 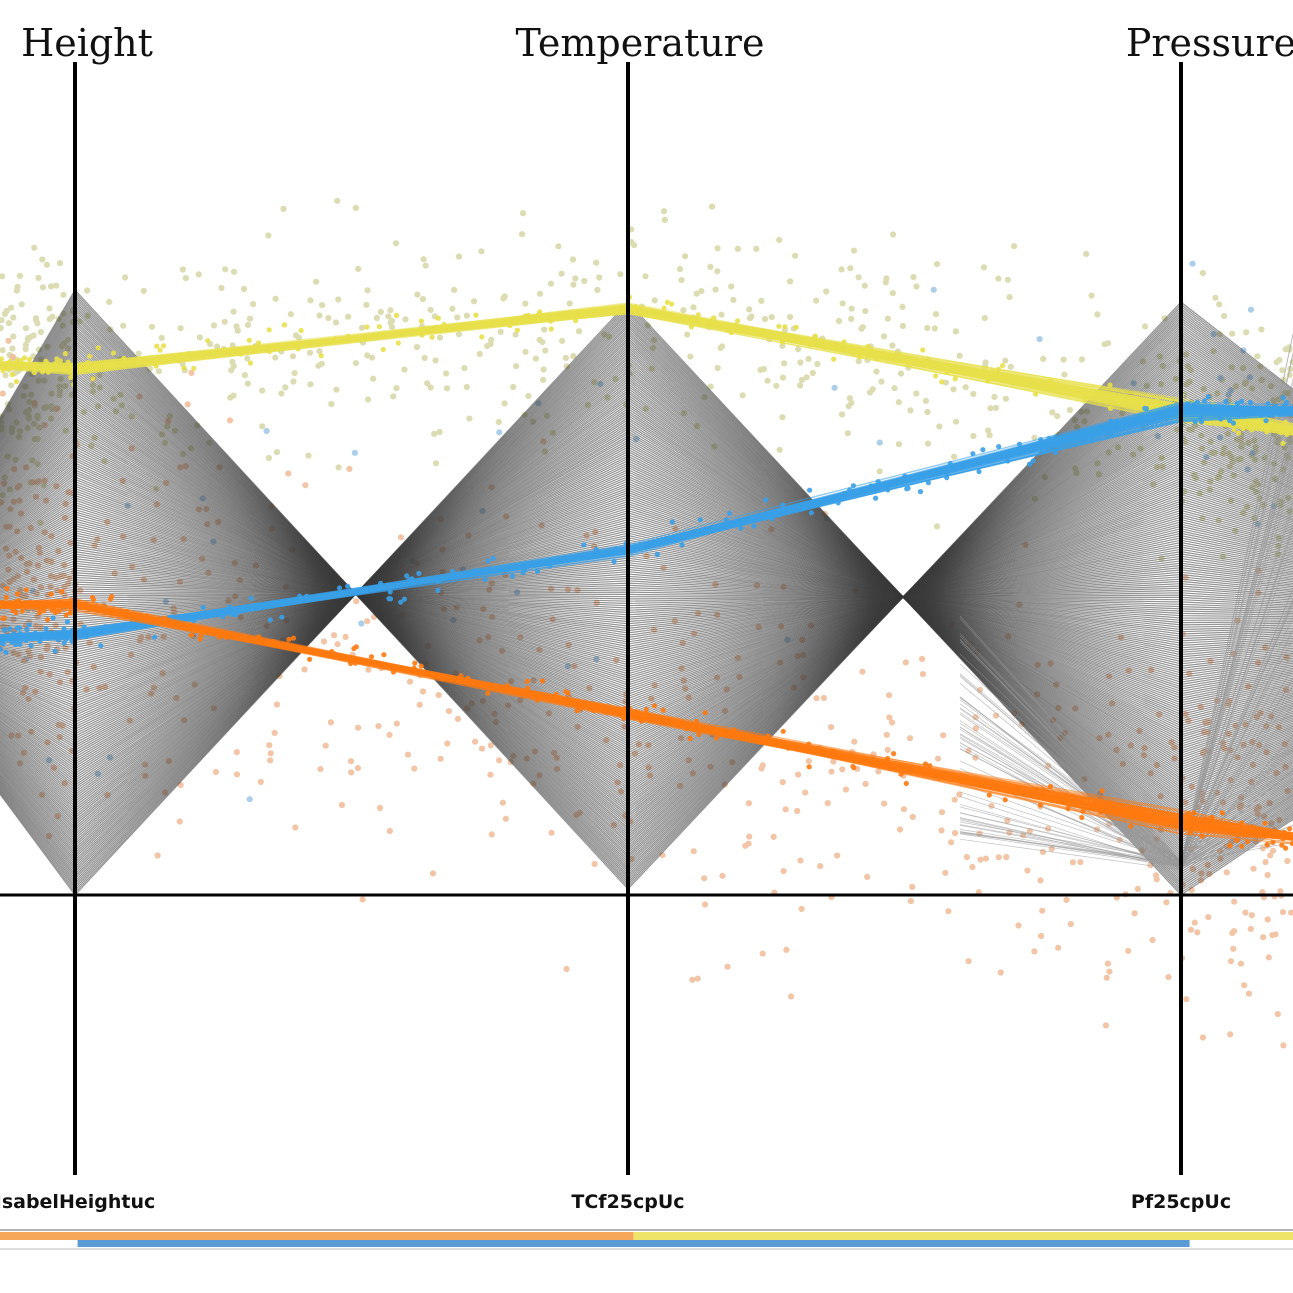 What do you see at coordinates (640, 43) in the screenshot?
I see `axis-title-temperature: Temperature` at bounding box center [640, 43].